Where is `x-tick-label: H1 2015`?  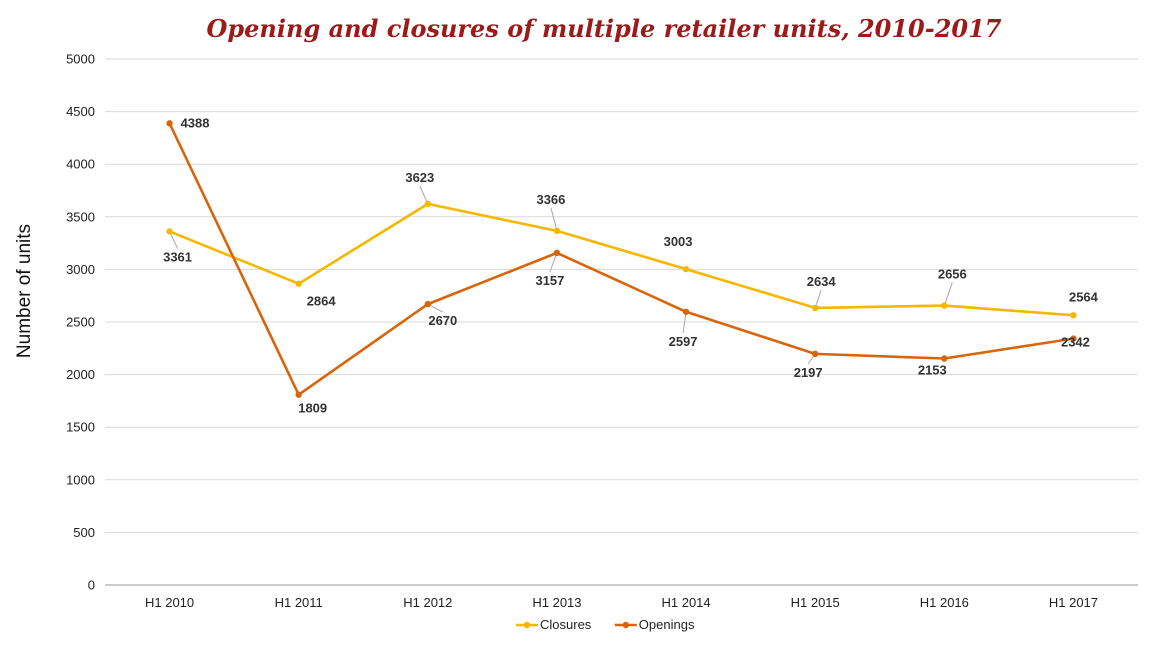 x-tick-label: H1 2015 is located at coordinates (815, 602).